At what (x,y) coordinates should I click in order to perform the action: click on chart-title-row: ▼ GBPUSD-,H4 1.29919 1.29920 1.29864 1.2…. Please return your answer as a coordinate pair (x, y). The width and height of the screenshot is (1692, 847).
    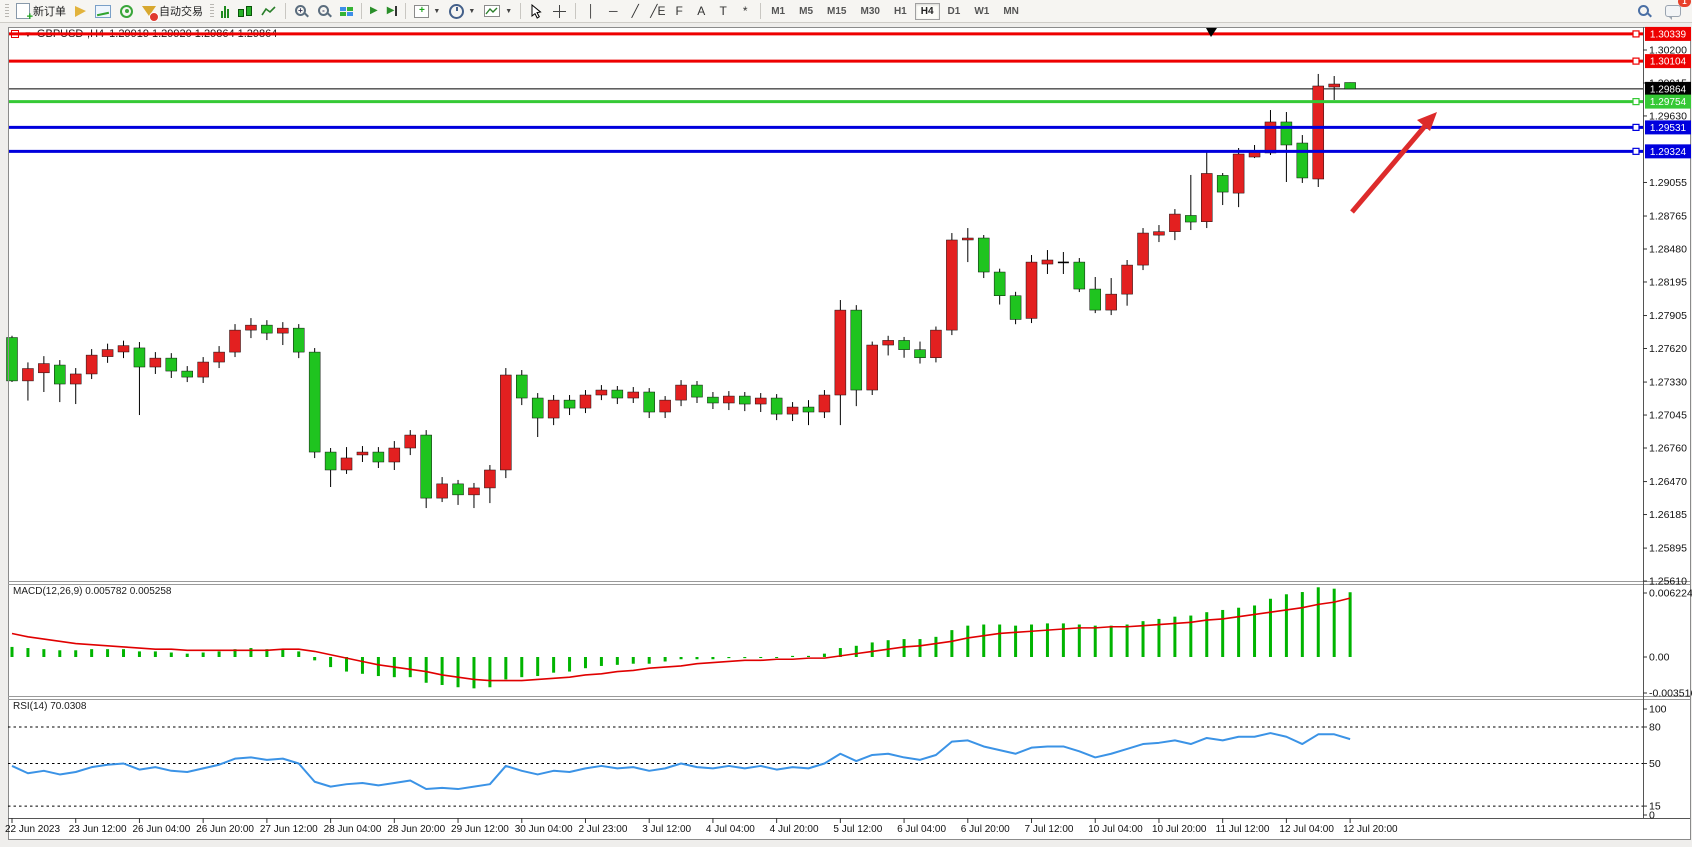
    Looking at the image, I should click on (144, 34).